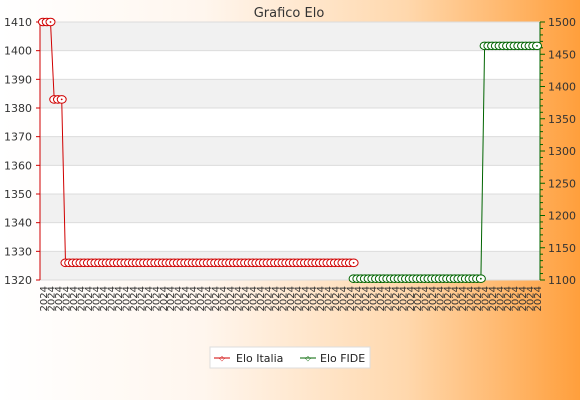 The height and width of the screenshot is (400, 580). Describe the element at coordinates (18, 165) in the screenshot. I see `left-tick-label: 1360` at that location.